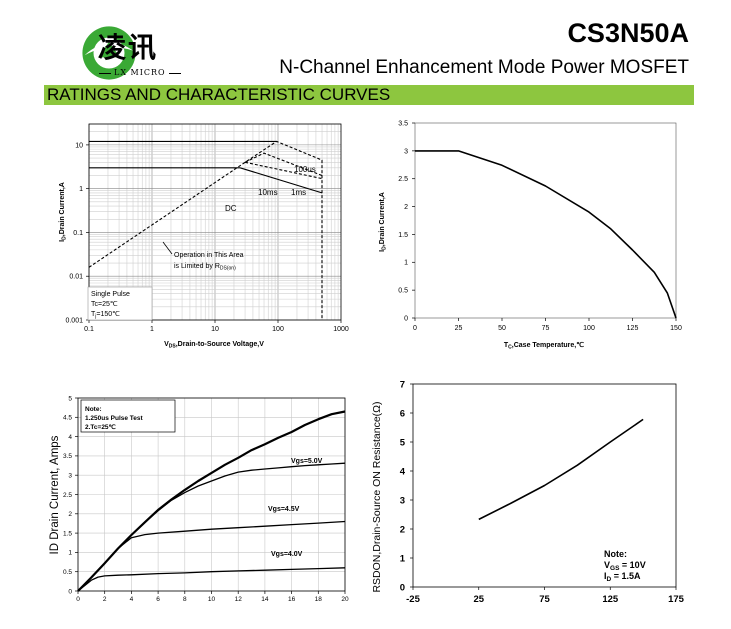 This screenshot has height=629, width=731. Describe the element at coordinates (265, 599) in the screenshot. I see `x-tick-label: 14` at that location.